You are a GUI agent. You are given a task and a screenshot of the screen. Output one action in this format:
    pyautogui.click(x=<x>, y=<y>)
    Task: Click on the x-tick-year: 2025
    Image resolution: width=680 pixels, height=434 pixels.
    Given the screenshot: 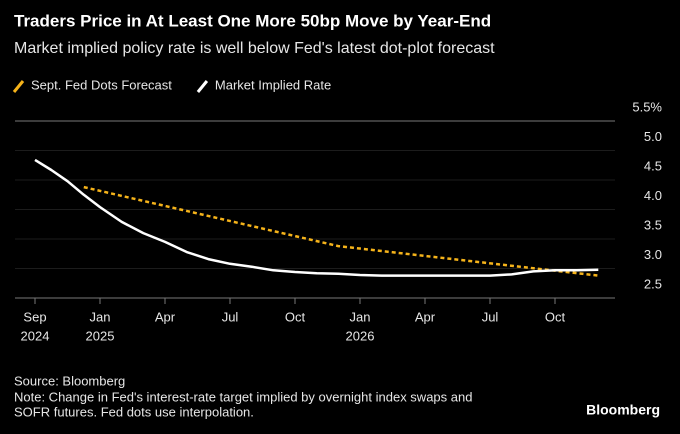 What is the action you would take?
    pyautogui.click(x=100, y=335)
    